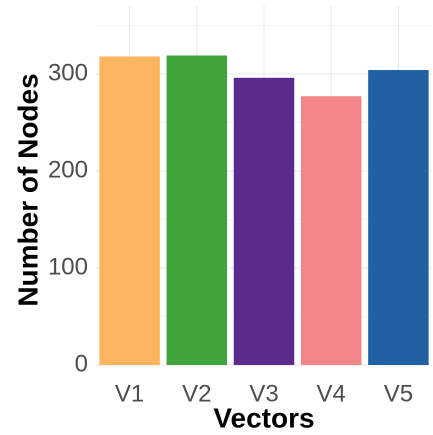 This screenshot has height=435, width=433. Describe the element at coordinates (129, 393) in the screenshot. I see `x-tick-label: V1` at that location.